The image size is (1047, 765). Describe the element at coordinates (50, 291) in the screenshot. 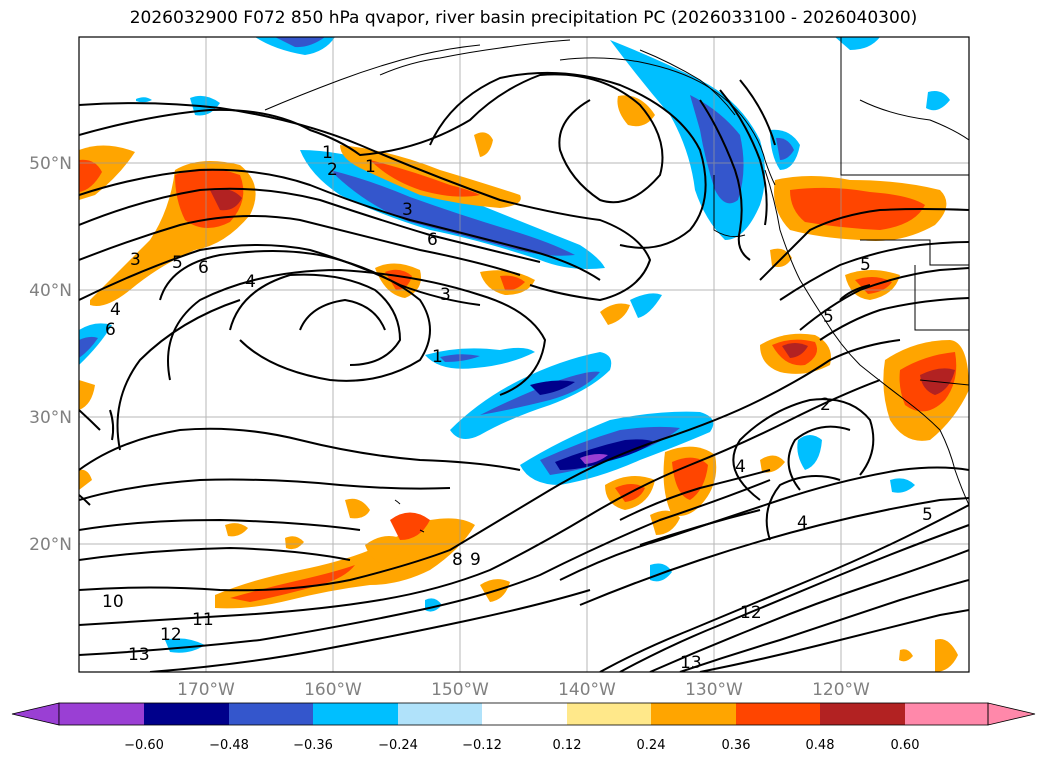

I see `lat-label-40n: 40°N` at that location.